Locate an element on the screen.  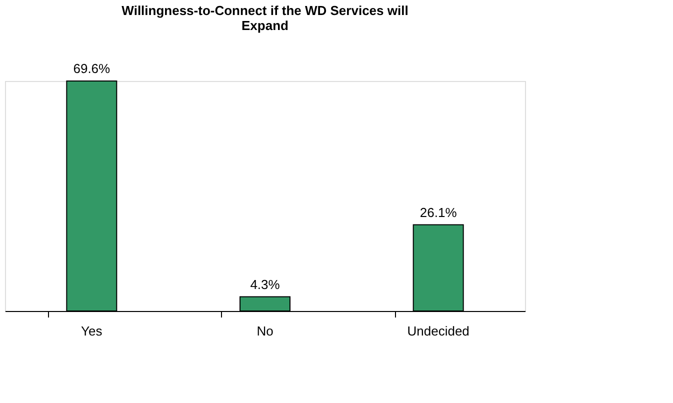
x-tick-label: Undecided is located at coordinates (438, 331).